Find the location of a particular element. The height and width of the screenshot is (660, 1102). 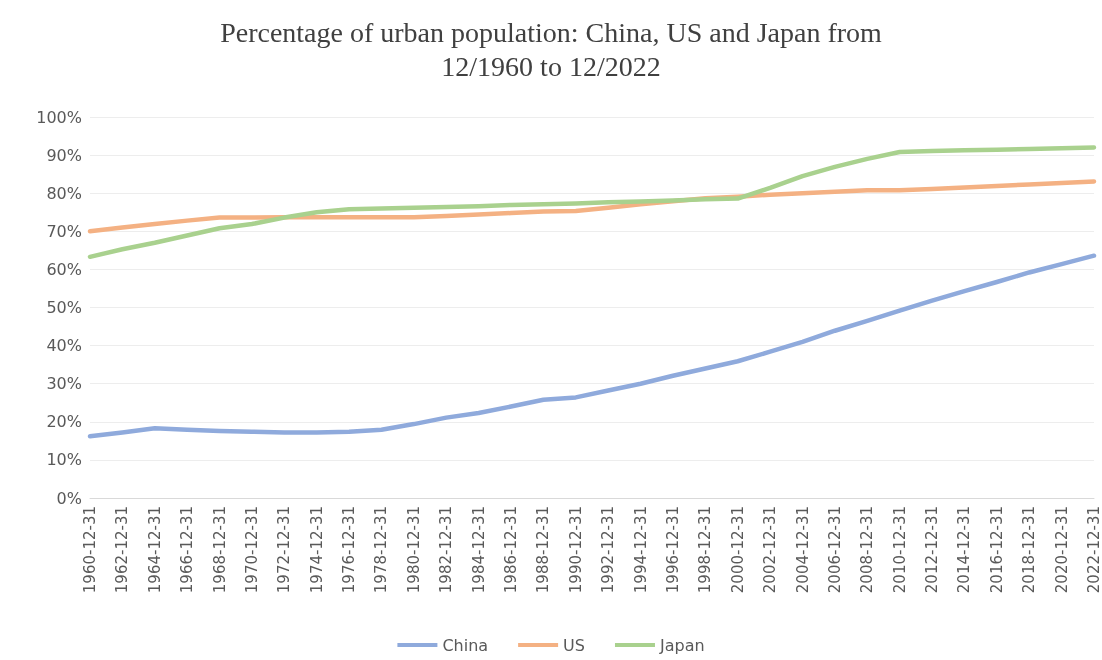

y-tick-label: 50% is located at coordinates (64, 307).